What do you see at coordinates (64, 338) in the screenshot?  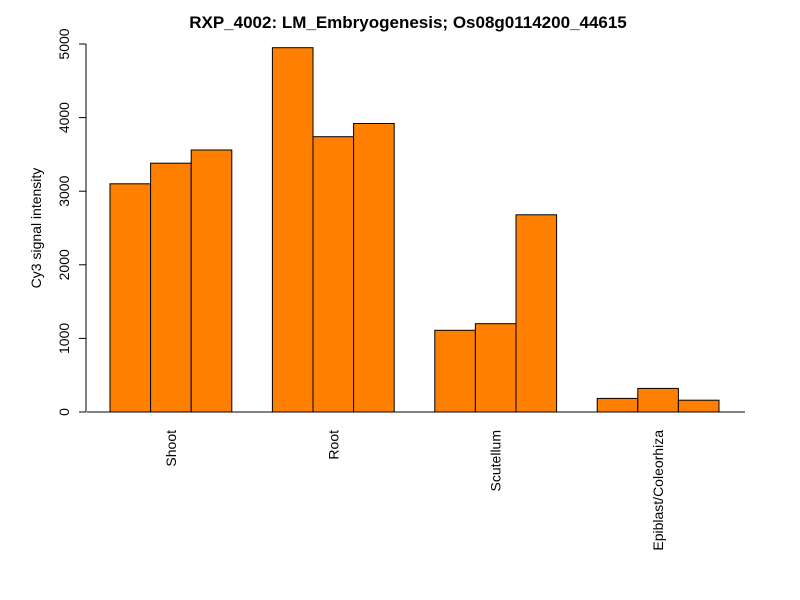 I see `y-tick-label: 1000` at bounding box center [64, 338].